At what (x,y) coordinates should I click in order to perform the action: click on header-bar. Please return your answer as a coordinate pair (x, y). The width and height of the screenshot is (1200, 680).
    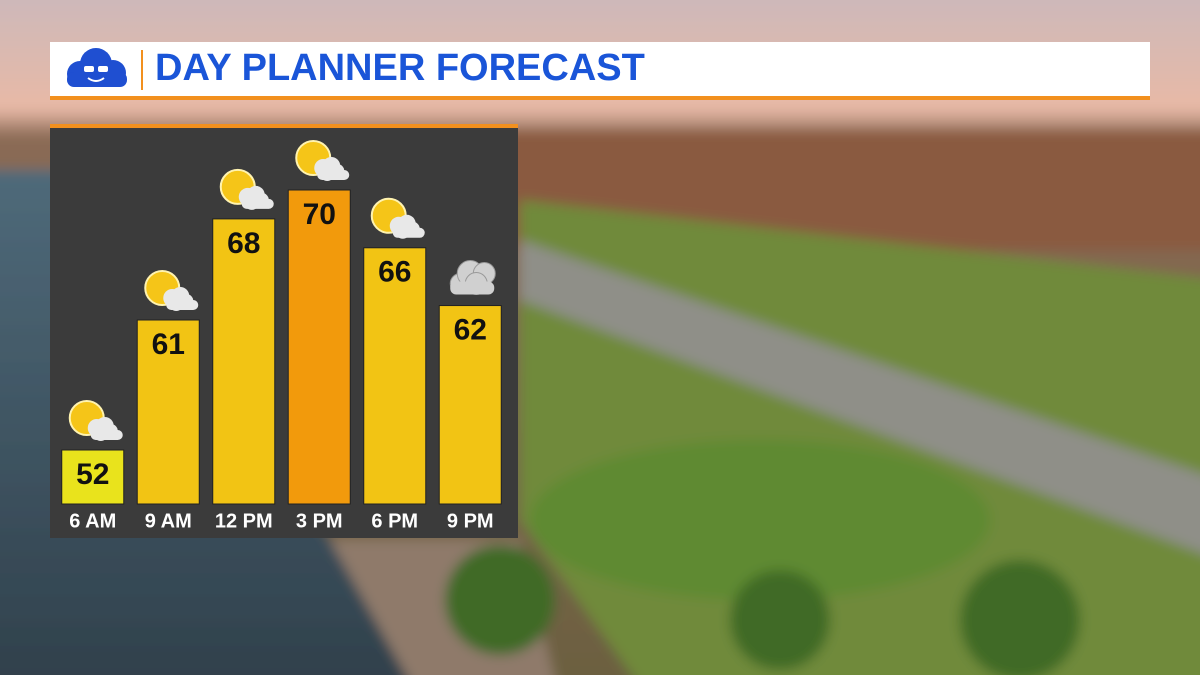
    Looking at the image, I should click on (600, 69).